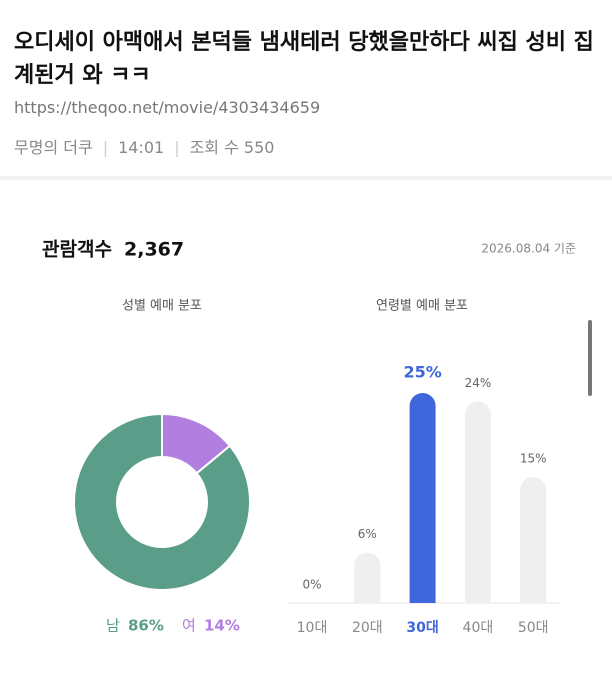  What do you see at coordinates (214, 147) in the screenshot?
I see `views-label: 조회 수` at bounding box center [214, 147].